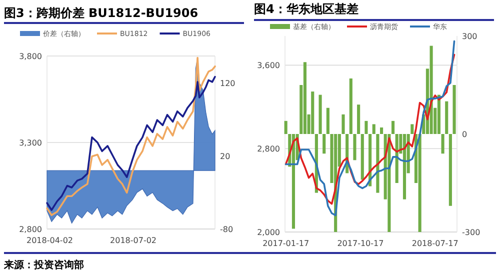 The image size is (500, 274). I want to click on chart-title: 图3：跨期价差 BU1812-BU1906, so click(101, 13).